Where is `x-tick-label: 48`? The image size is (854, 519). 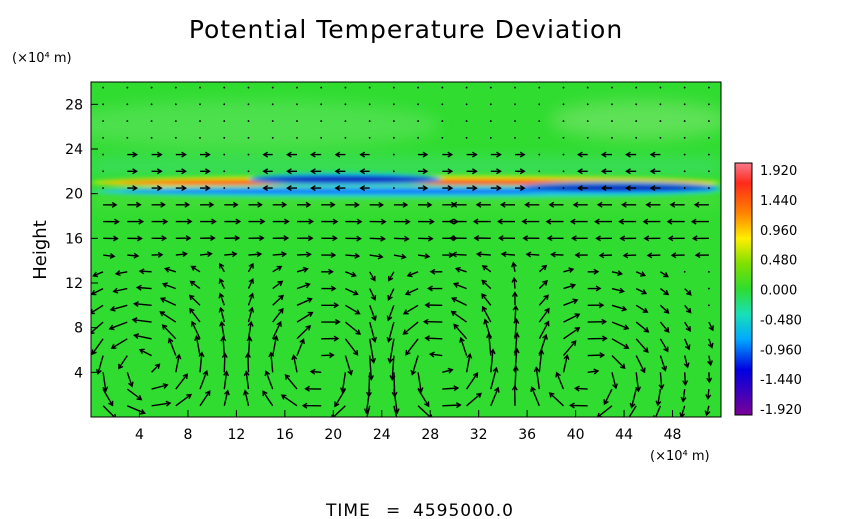
x-tick-label: 48 is located at coordinates (673, 435).